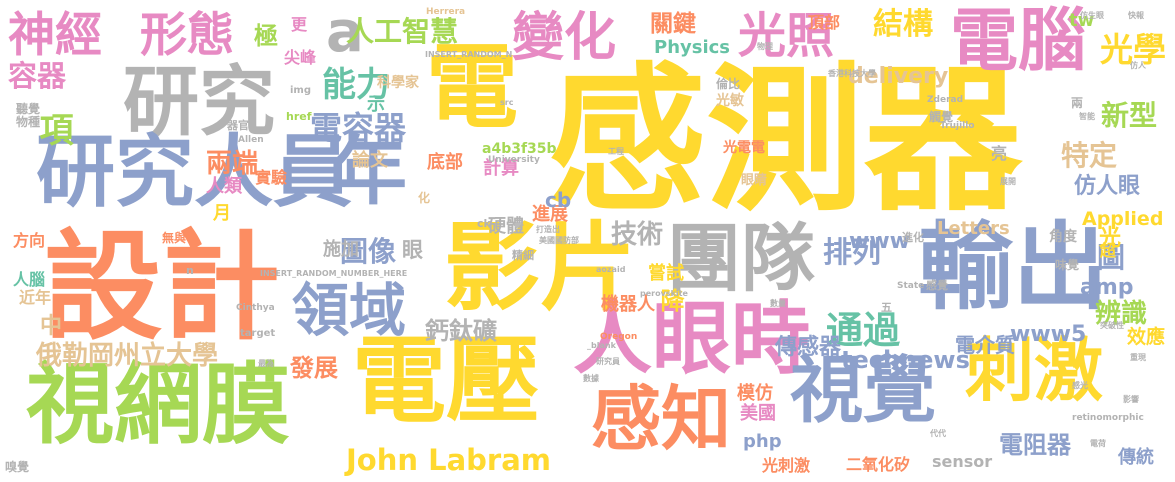  Describe the element at coordinates (666, 273) in the screenshot. I see `word: 嘗試` at that location.